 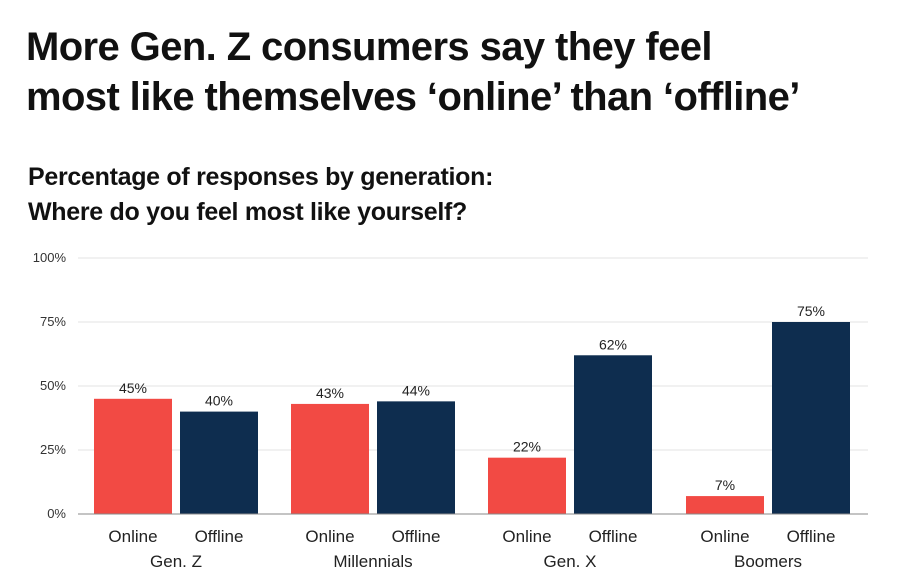 What do you see at coordinates (176, 561) in the screenshot?
I see `category-label: Gen. Z` at bounding box center [176, 561].